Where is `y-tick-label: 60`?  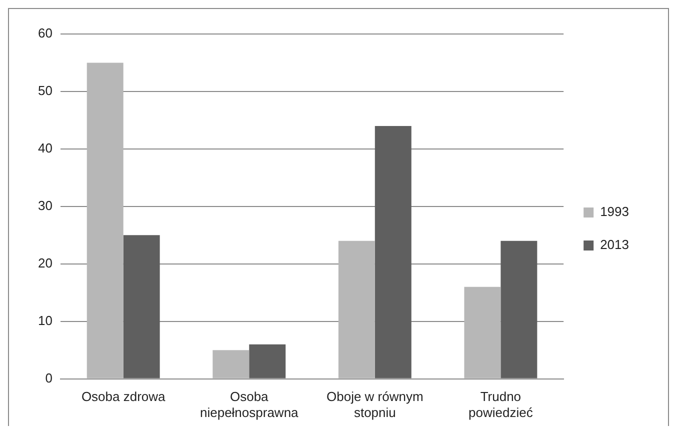 y-tick-label: 60 is located at coordinates (45, 33).